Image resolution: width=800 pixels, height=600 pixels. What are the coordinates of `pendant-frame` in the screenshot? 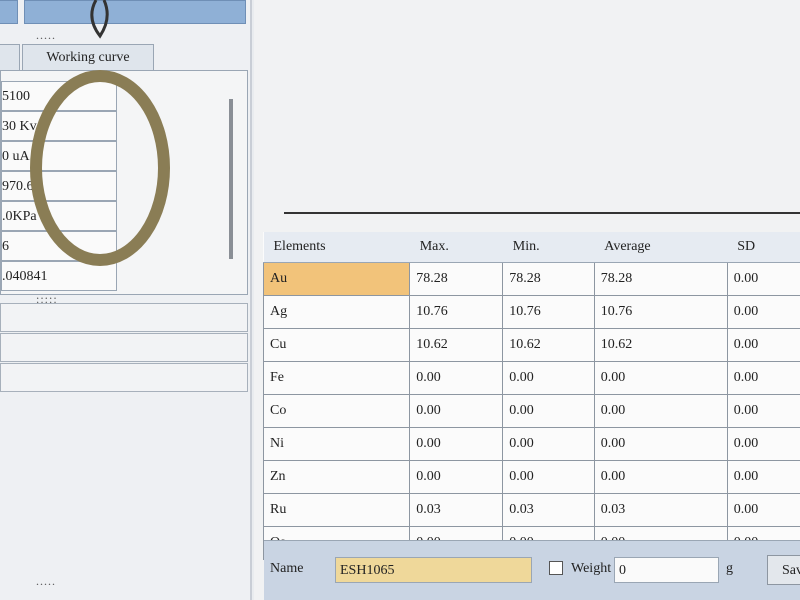 It's located at (100, 168).